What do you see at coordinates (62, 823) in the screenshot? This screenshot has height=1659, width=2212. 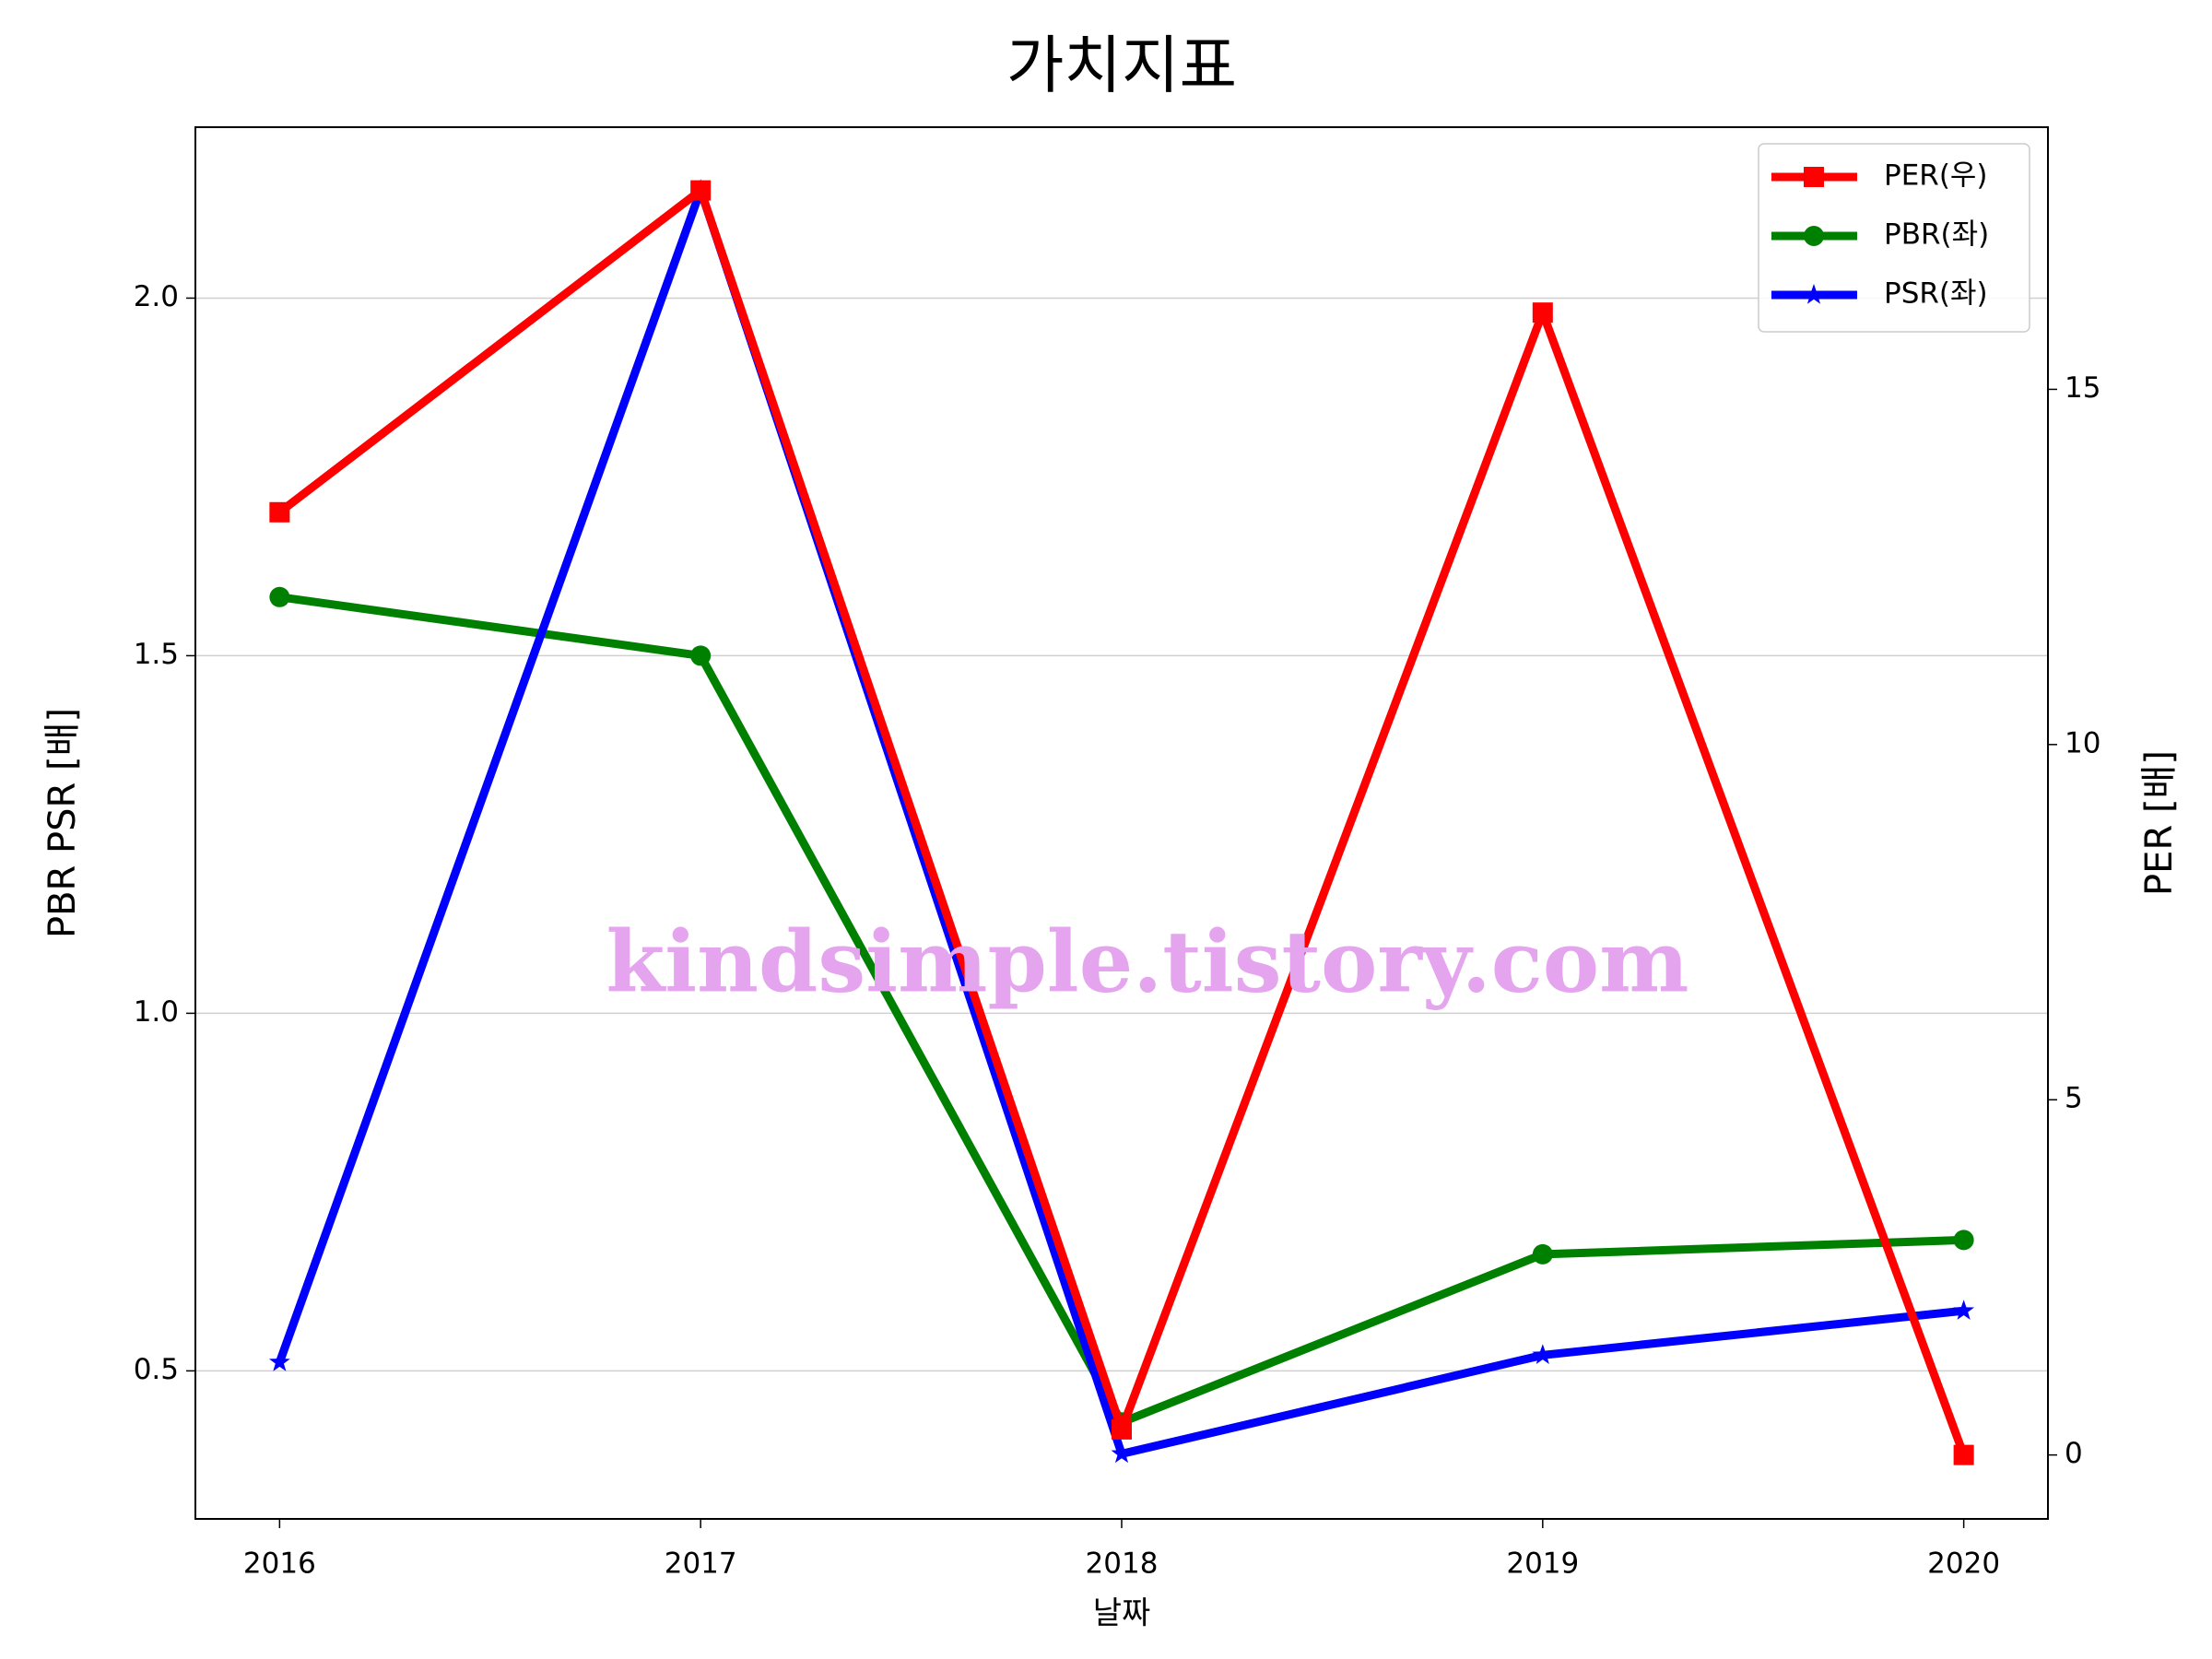 I see `y-axis-label: PBR PSR [배]` at bounding box center [62, 823].